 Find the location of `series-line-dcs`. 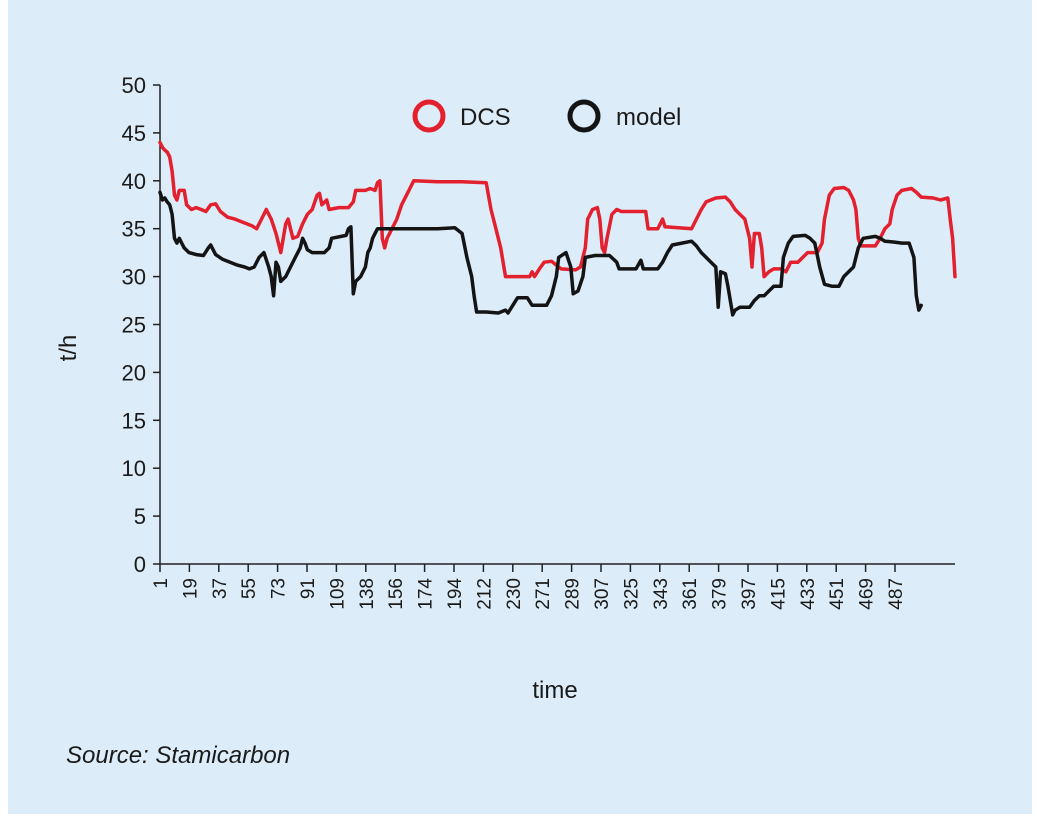

series-line-dcs is located at coordinates (557, 209).